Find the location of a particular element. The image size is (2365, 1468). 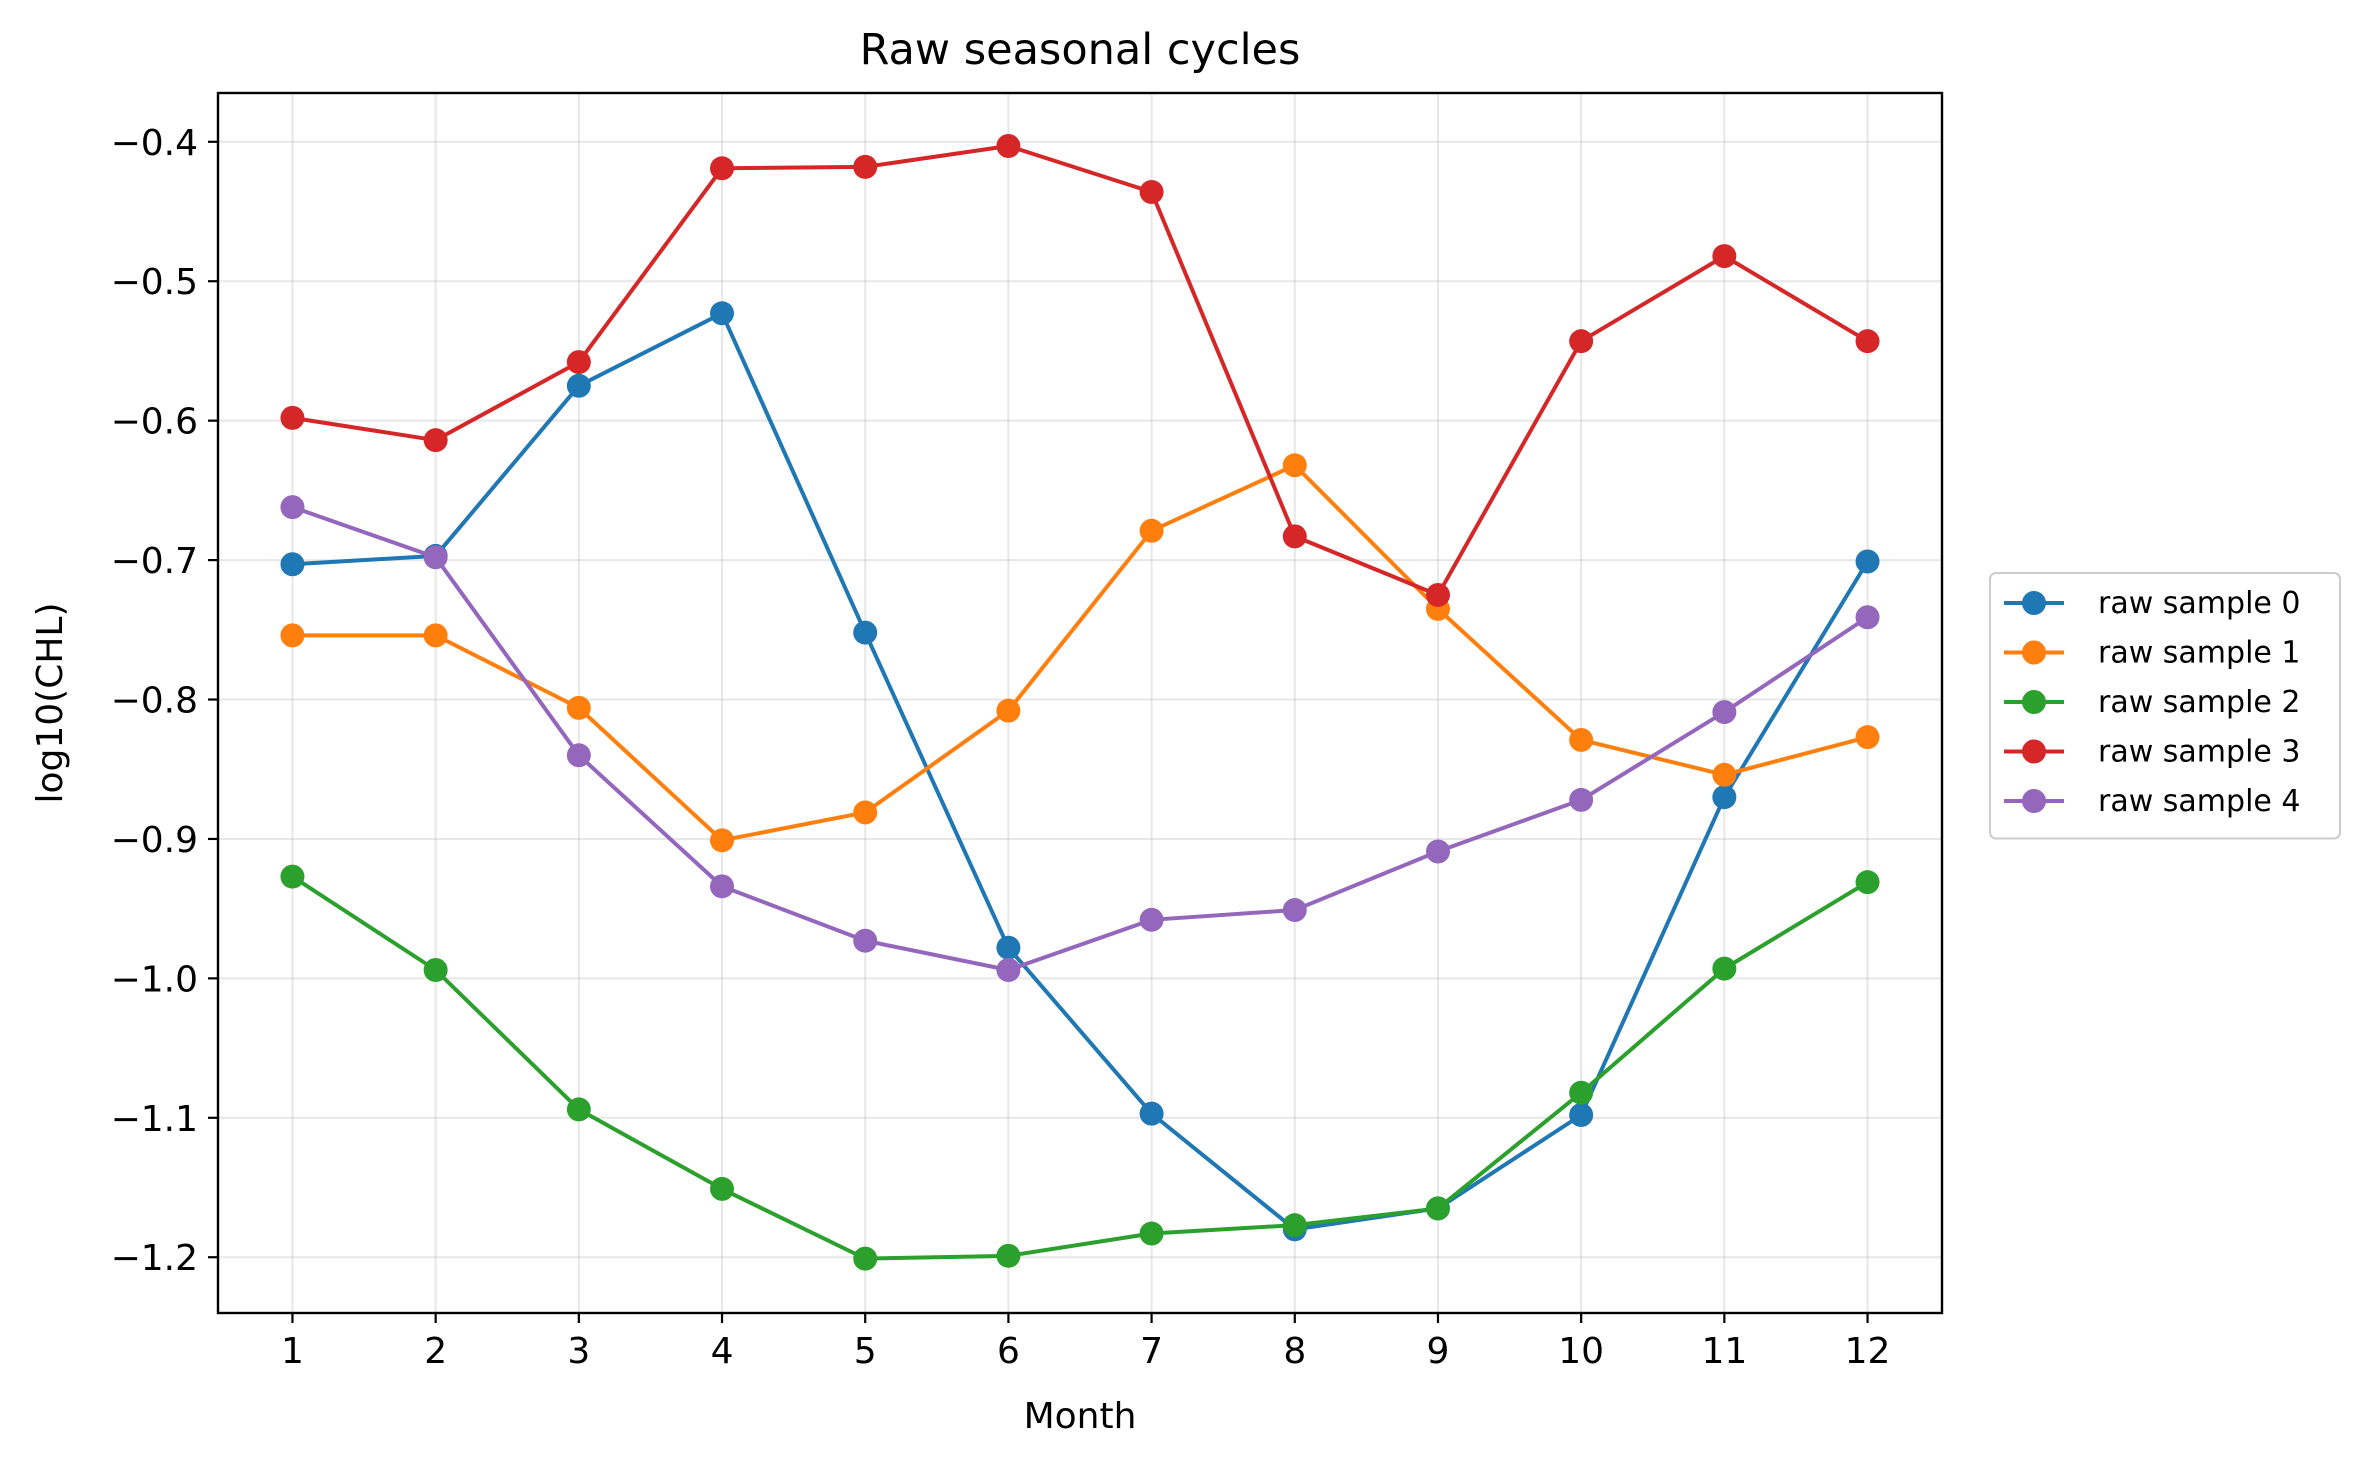

x-tick-label: 8 is located at coordinates (1294, 1351).